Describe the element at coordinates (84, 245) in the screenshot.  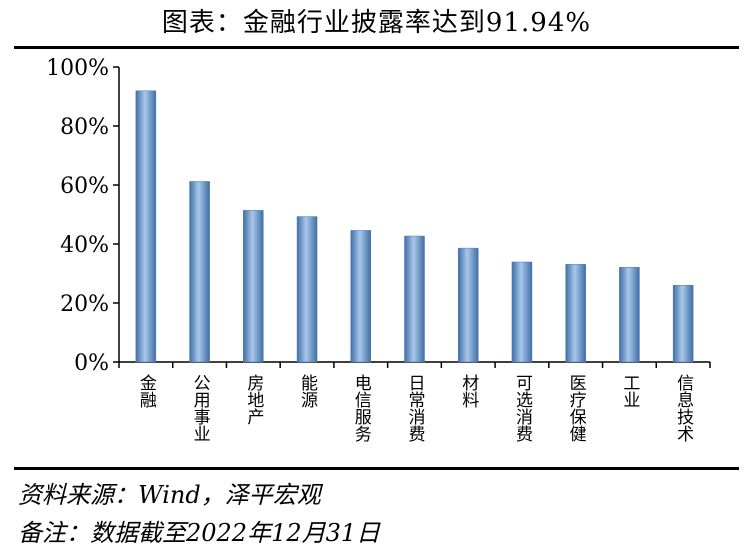
I see `y-tick-label: 40%` at that location.